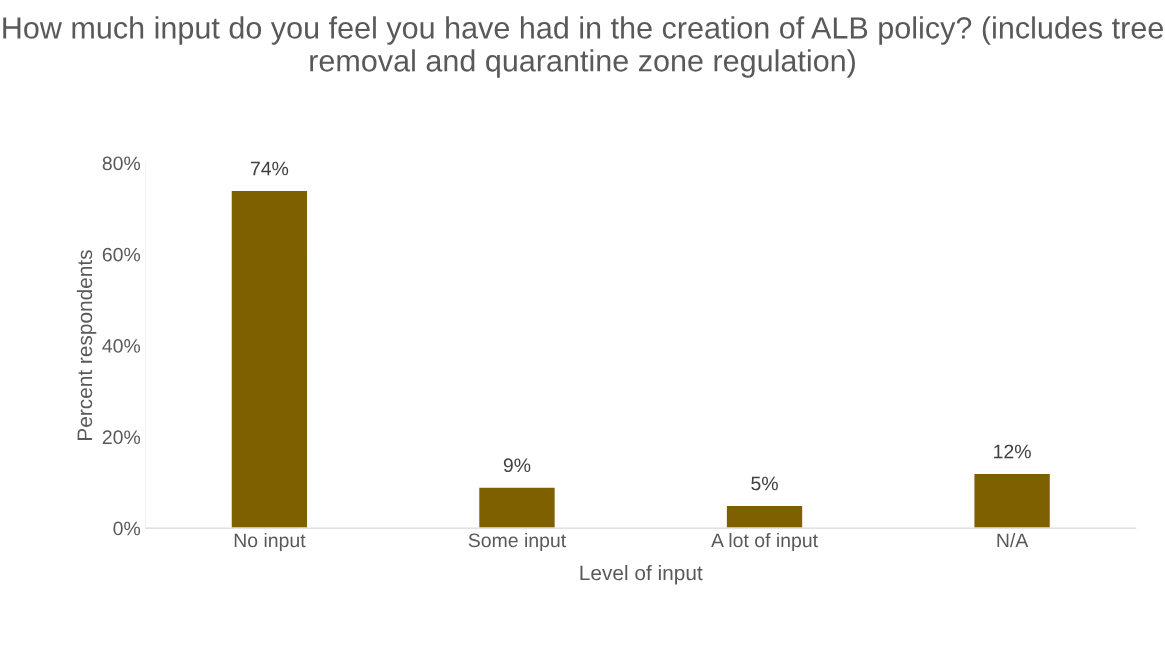 This screenshot has width=1165, height=652. Describe the element at coordinates (517, 542) in the screenshot. I see `x-tick-label: Some input` at that location.